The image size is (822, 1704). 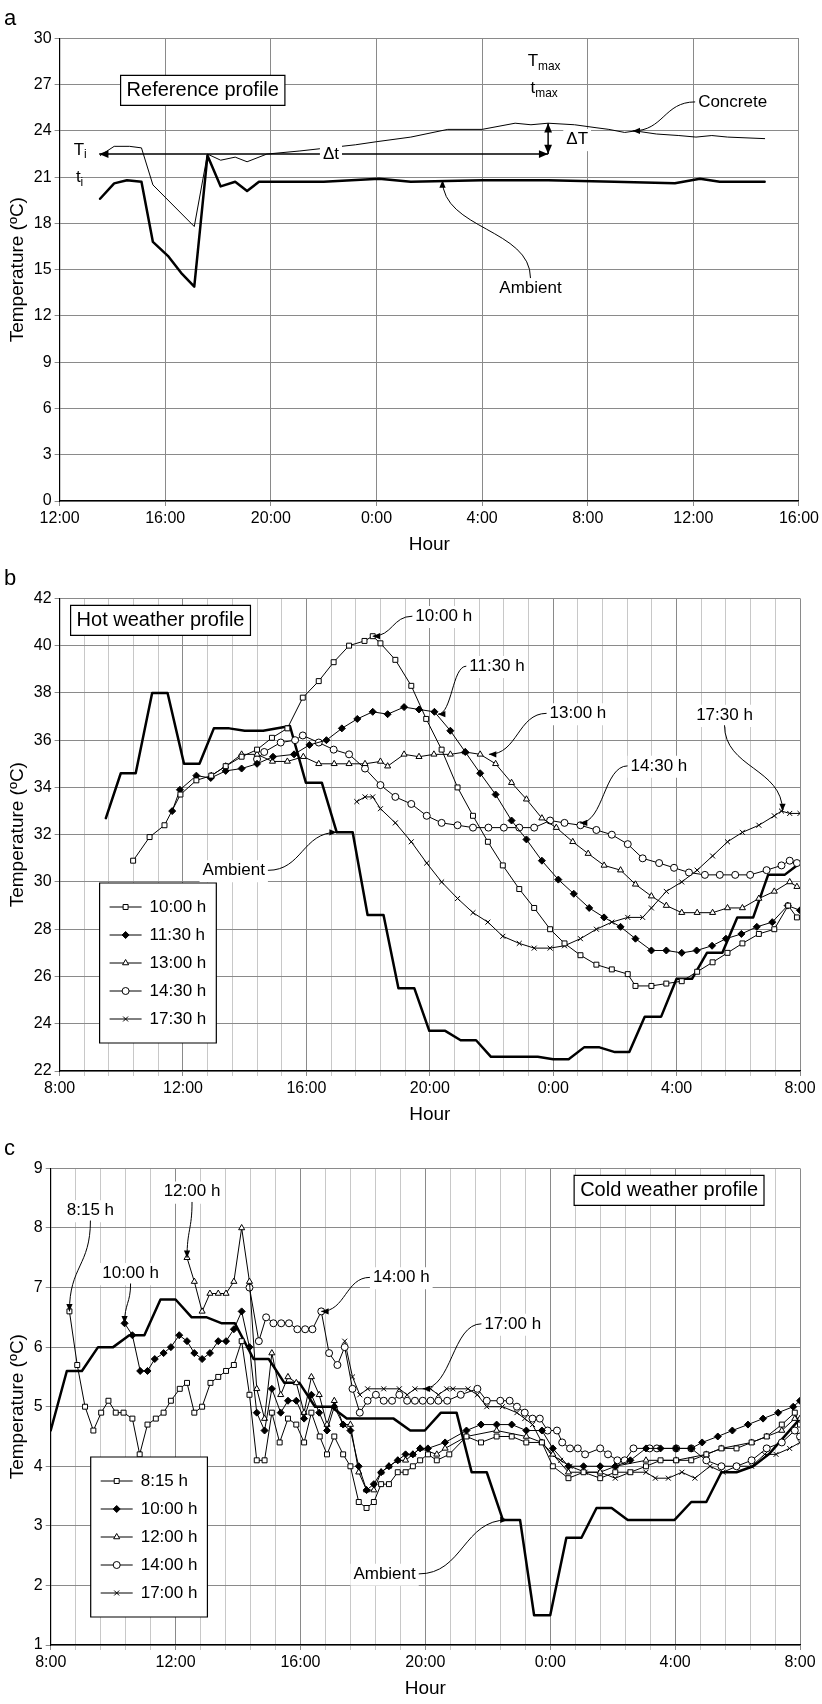 I want to click on annotation: 14:30 h, so click(x=659, y=765).